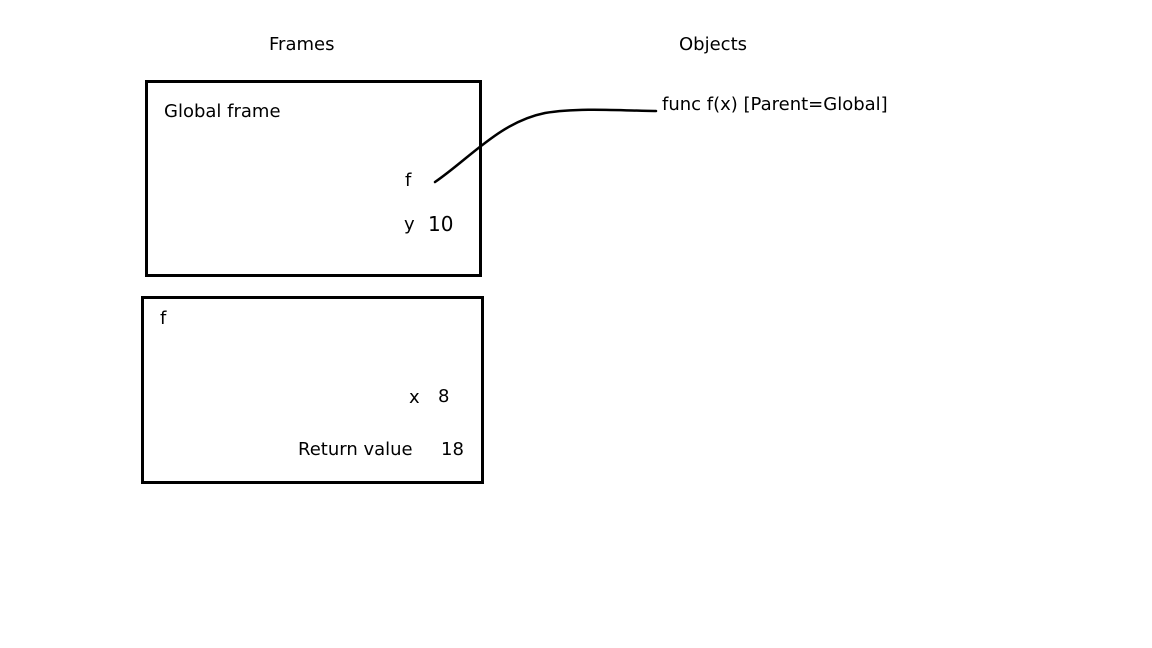 The height and width of the screenshot is (648, 1152). I want to click on f-return-label: Return value, so click(355, 449).